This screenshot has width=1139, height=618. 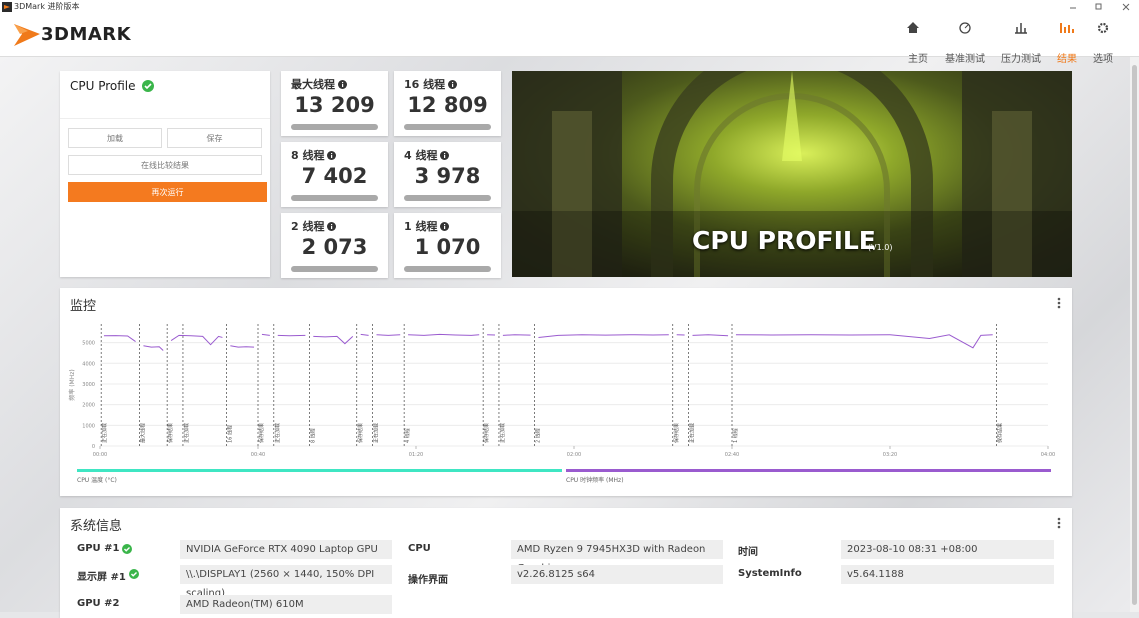 What do you see at coordinates (101, 577) in the screenshot?
I see `info-label: 显示屏 #1` at bounding box center [101, 577].